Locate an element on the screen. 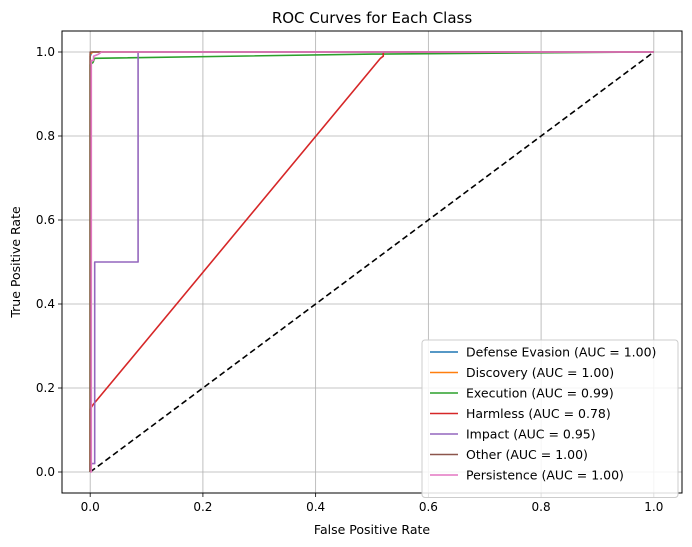  x-tick-label: 0.0 is located at coordinates (90, 507).